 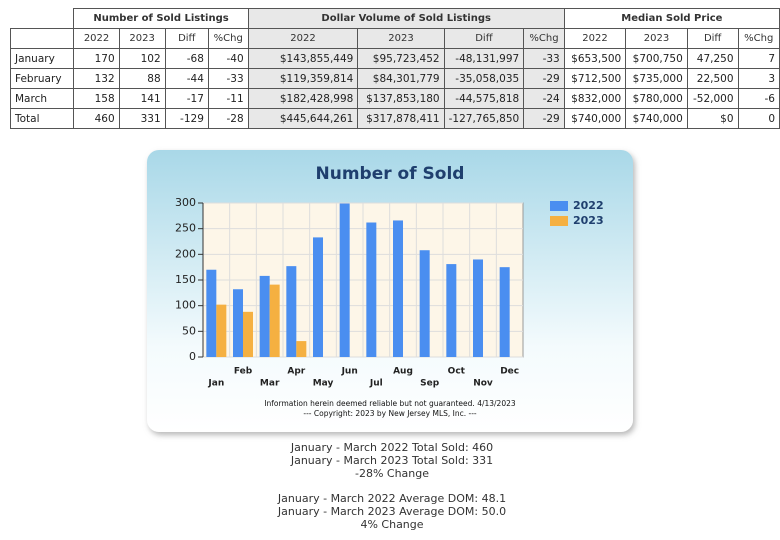 What do you see at coordinates (484, 78) in the screenshot?
I see `cell: -35,058,035` at bounding box center [484, 78].